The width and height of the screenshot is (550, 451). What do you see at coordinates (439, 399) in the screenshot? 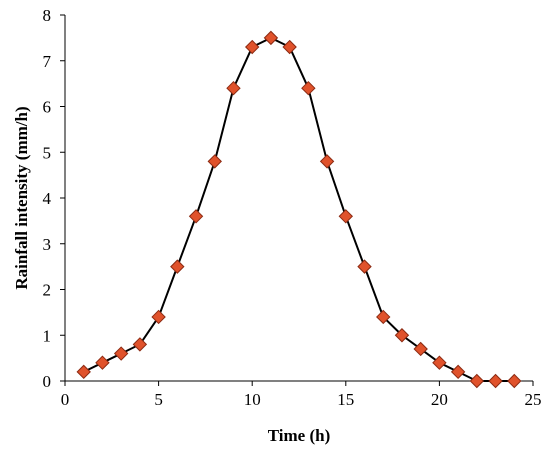
I see `x-tick-label: 20` at bounding box center [439, 399].